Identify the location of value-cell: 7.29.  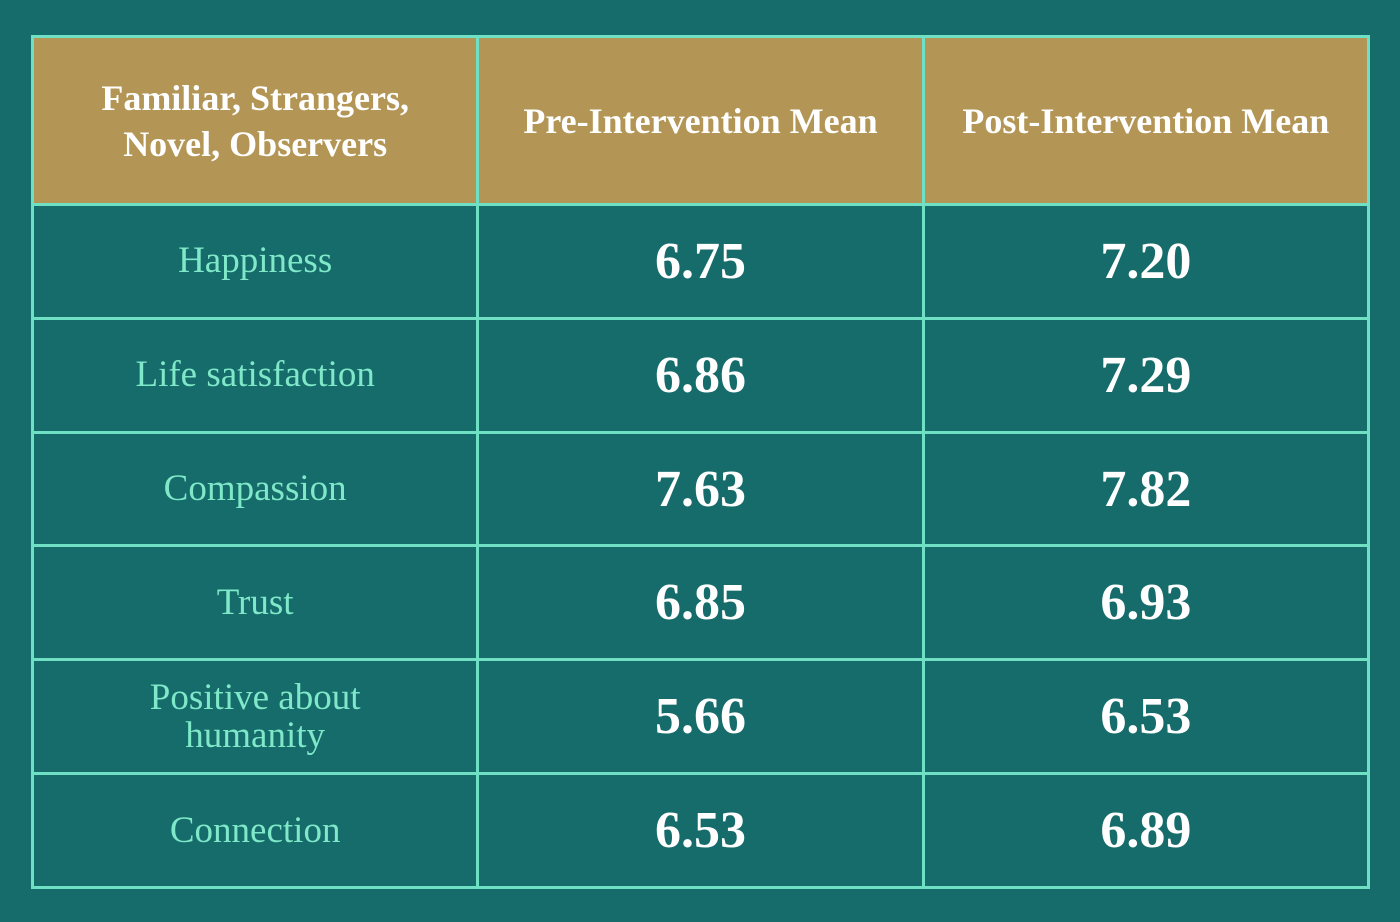
(1146, 375).